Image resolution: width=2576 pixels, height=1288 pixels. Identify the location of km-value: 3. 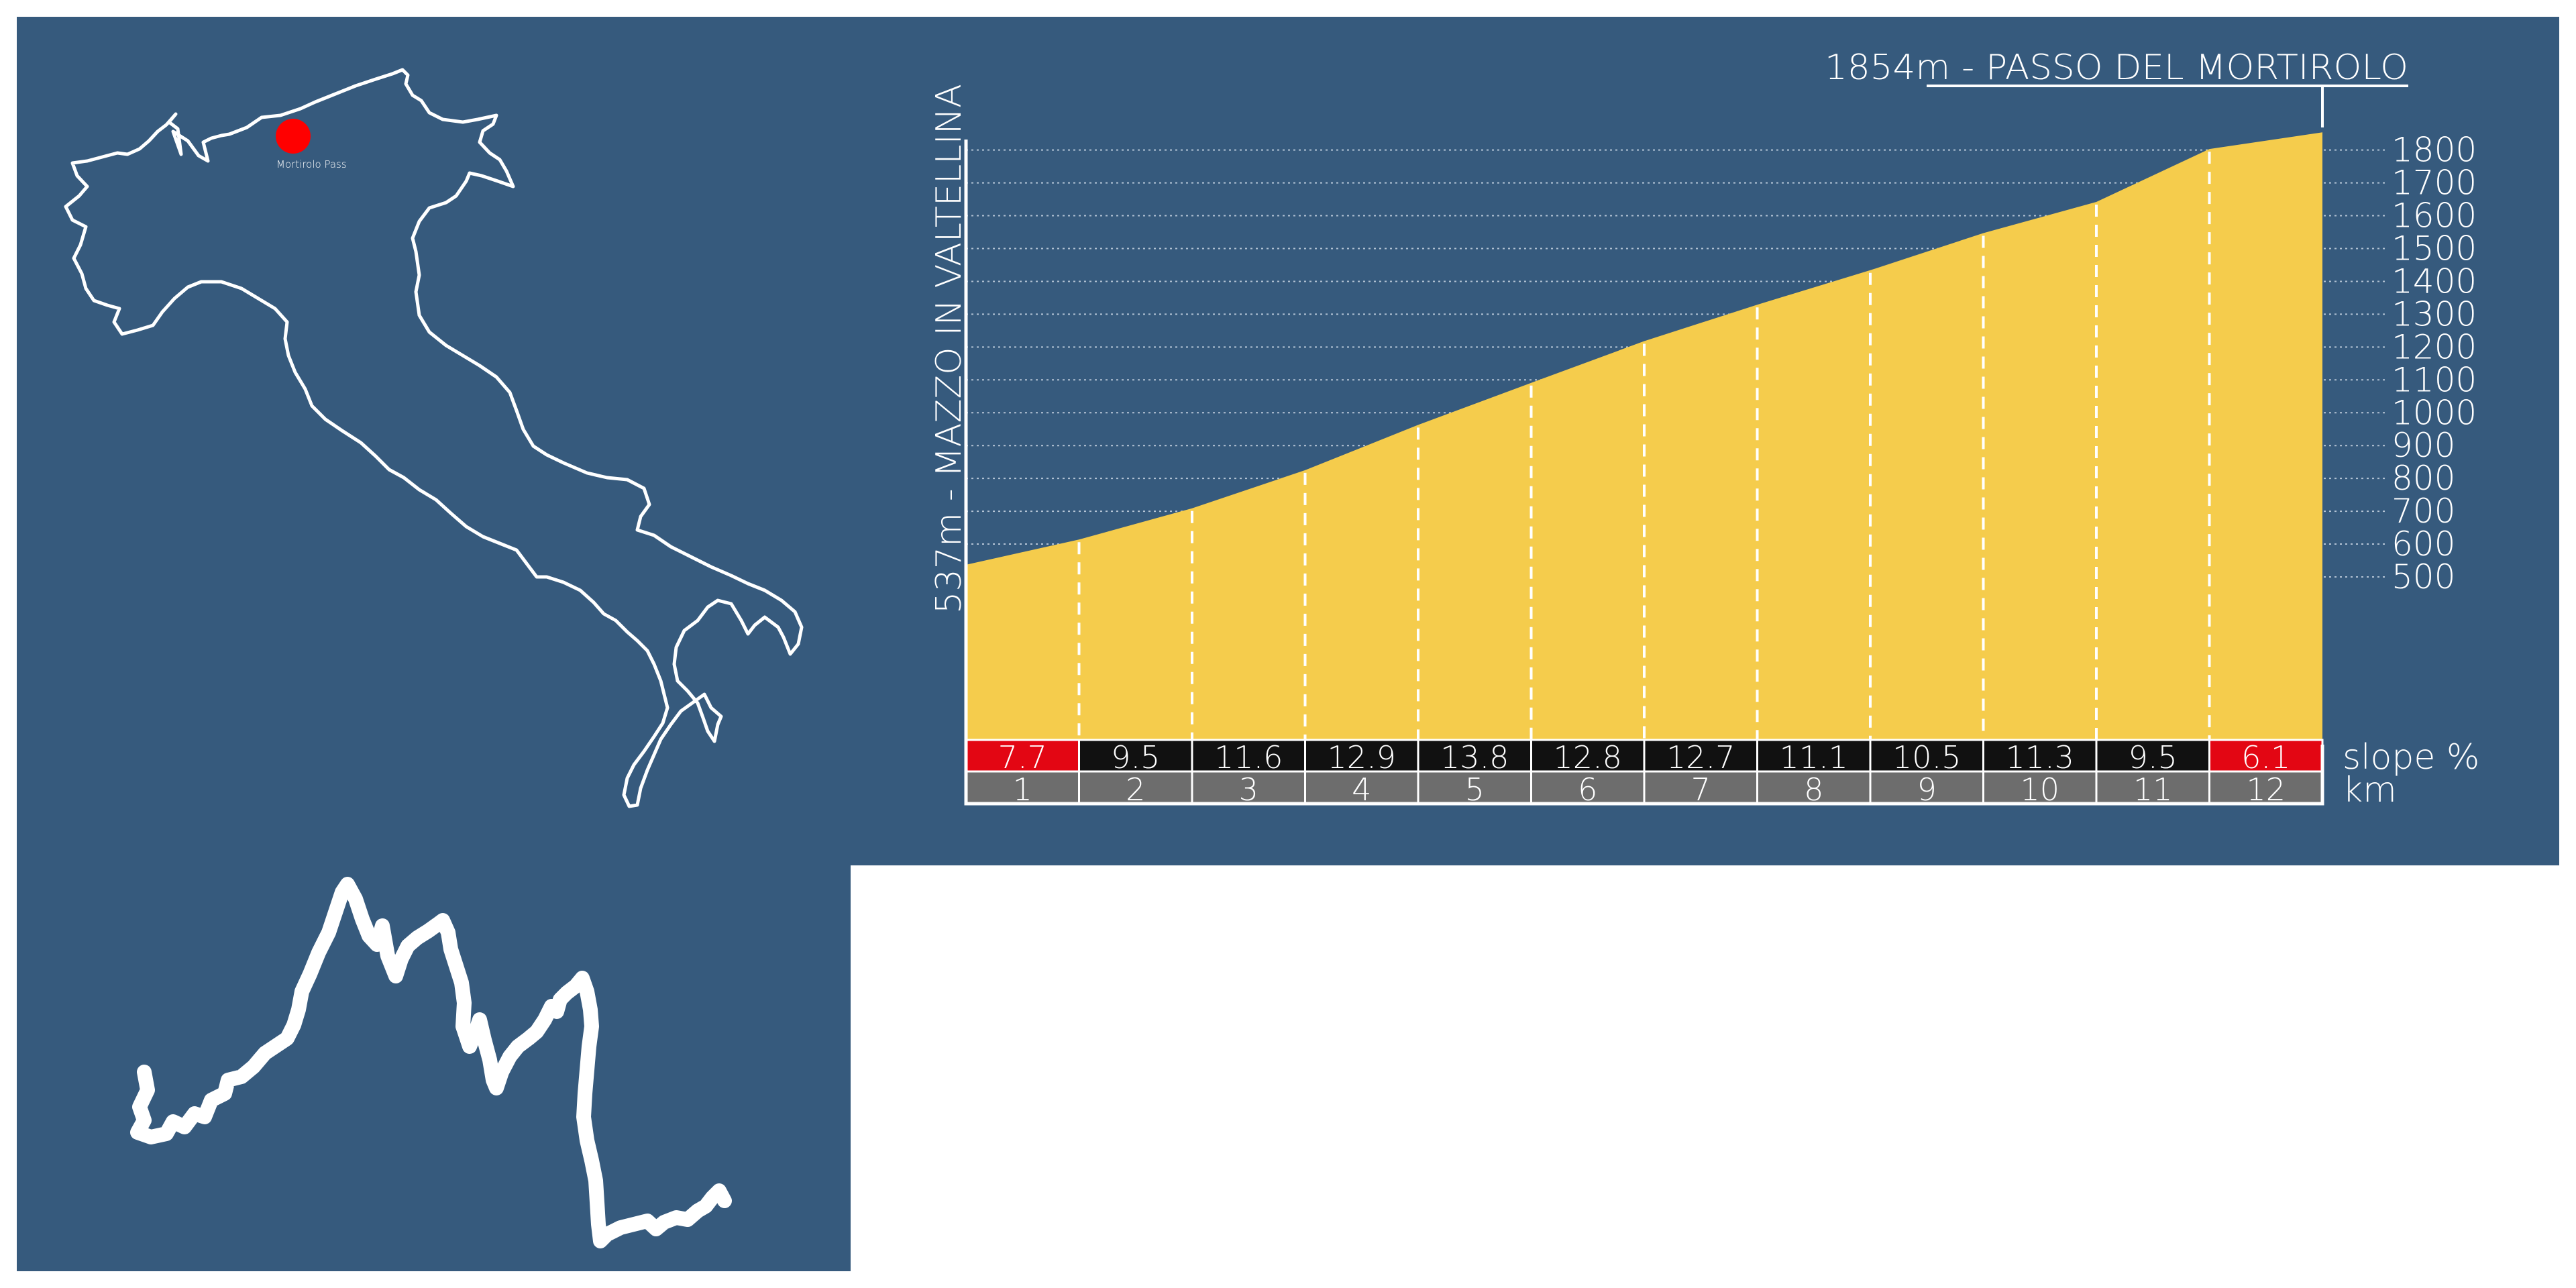
(1248, 789).